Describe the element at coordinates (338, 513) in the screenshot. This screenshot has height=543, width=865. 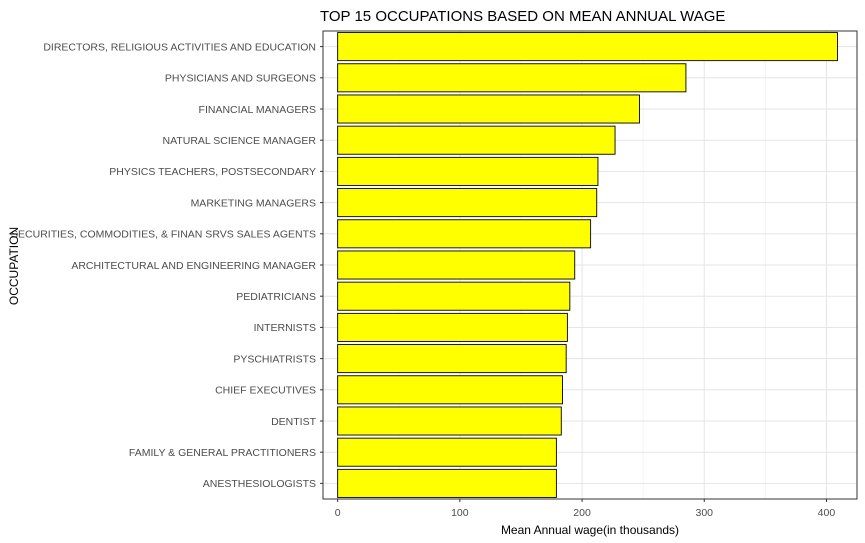
I see `x-tick-label: 0` at that location.